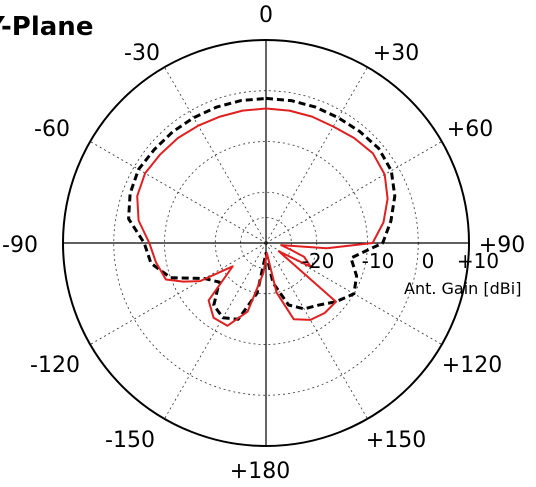 This screenshot has width=536, height=487. What do you see at coordinates (470, 129) in the screenshot?
I see `angle-tick-label: +60` at bounding box center [470, 129].